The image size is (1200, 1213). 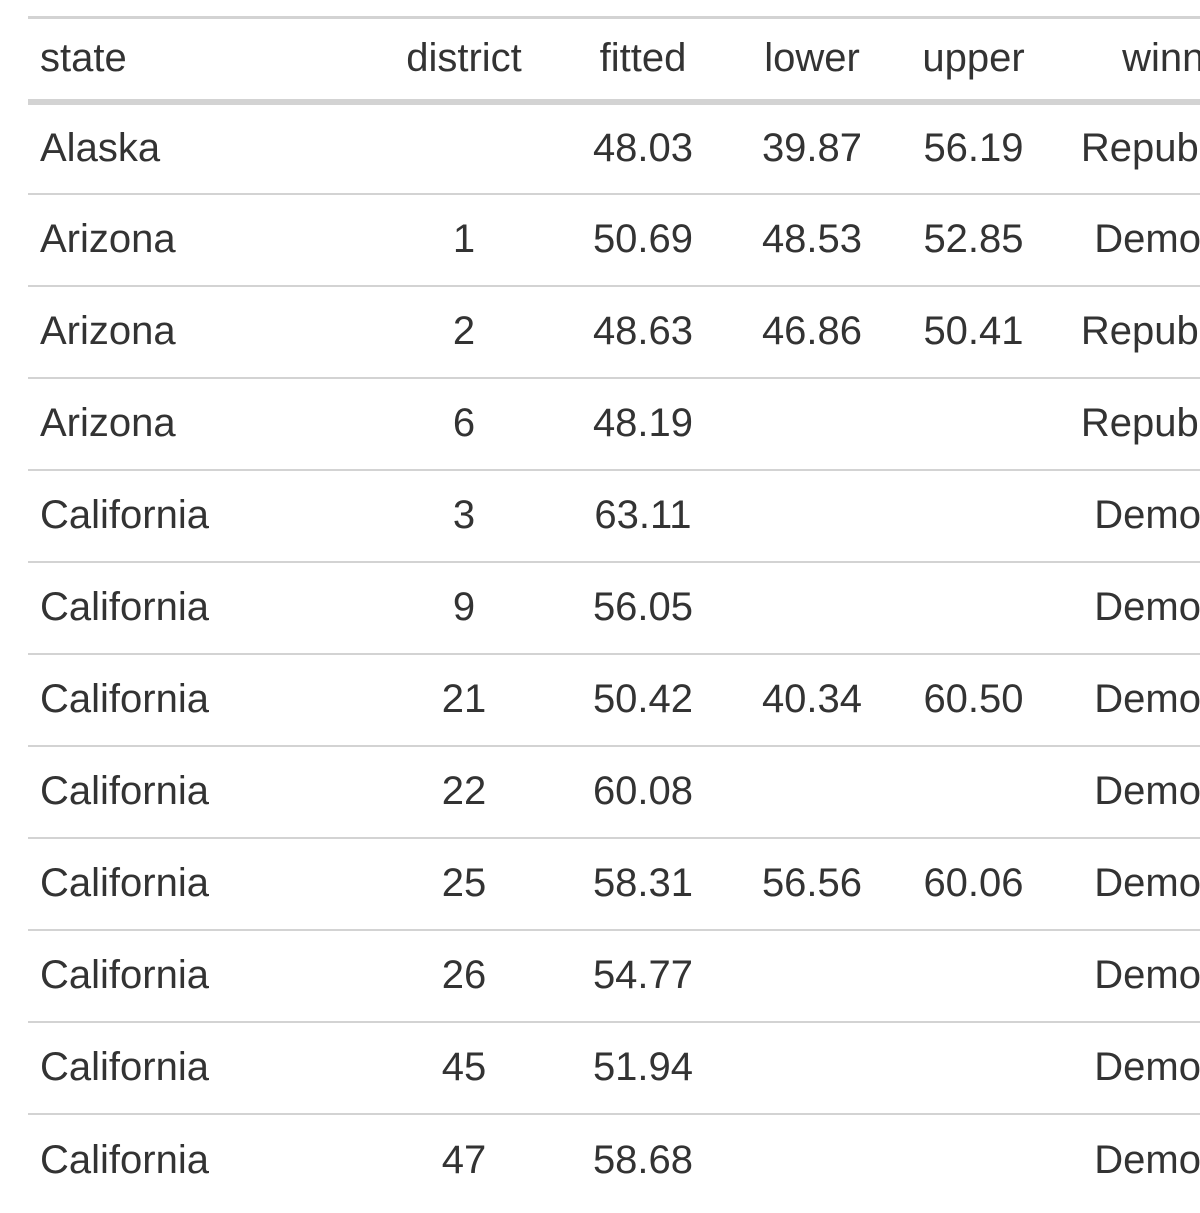 What do you see at coordinates (200, 60) in the screenshot?
I see `column-header-state: state` at bounding box center [200, 60].